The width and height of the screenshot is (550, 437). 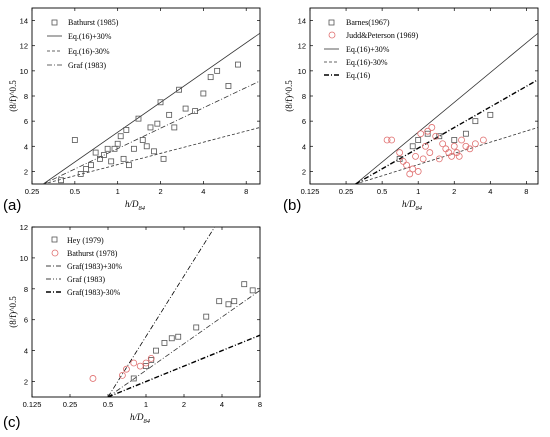 I want to click on legend-entry: Graf(1983)-30%, so click(x=94, y=292).